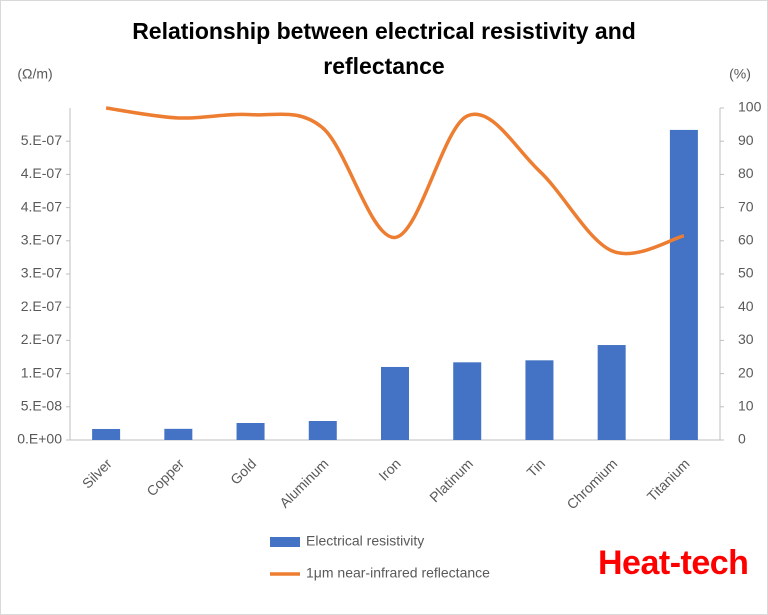 The image size is (768, 615). Describe the element at coordinates (746, 206) in the screenshot. I see `y2-tick-label: 70` at that location.